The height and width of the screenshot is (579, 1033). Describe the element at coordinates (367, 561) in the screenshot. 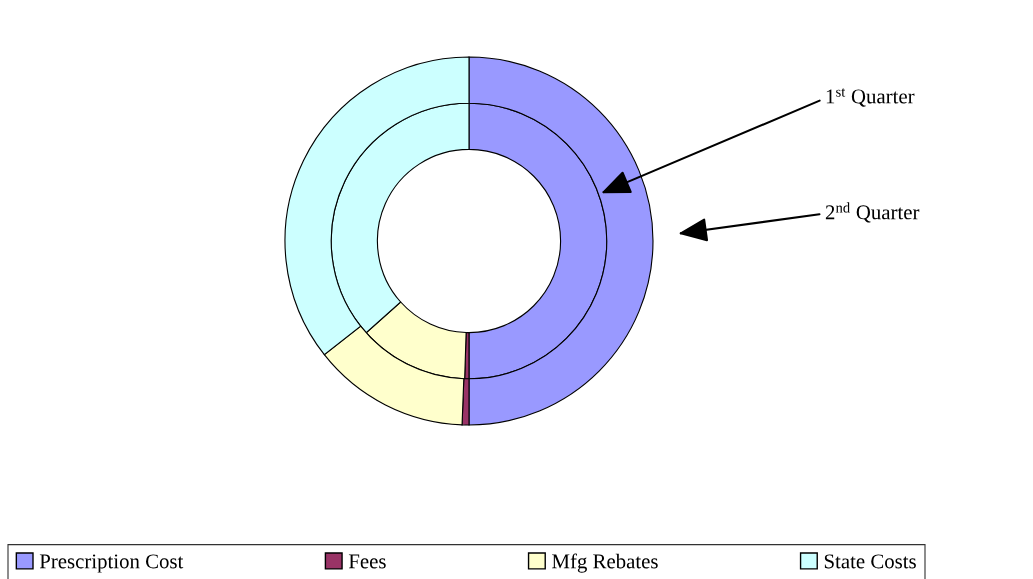

I see `legend-label: Fees` at that location.